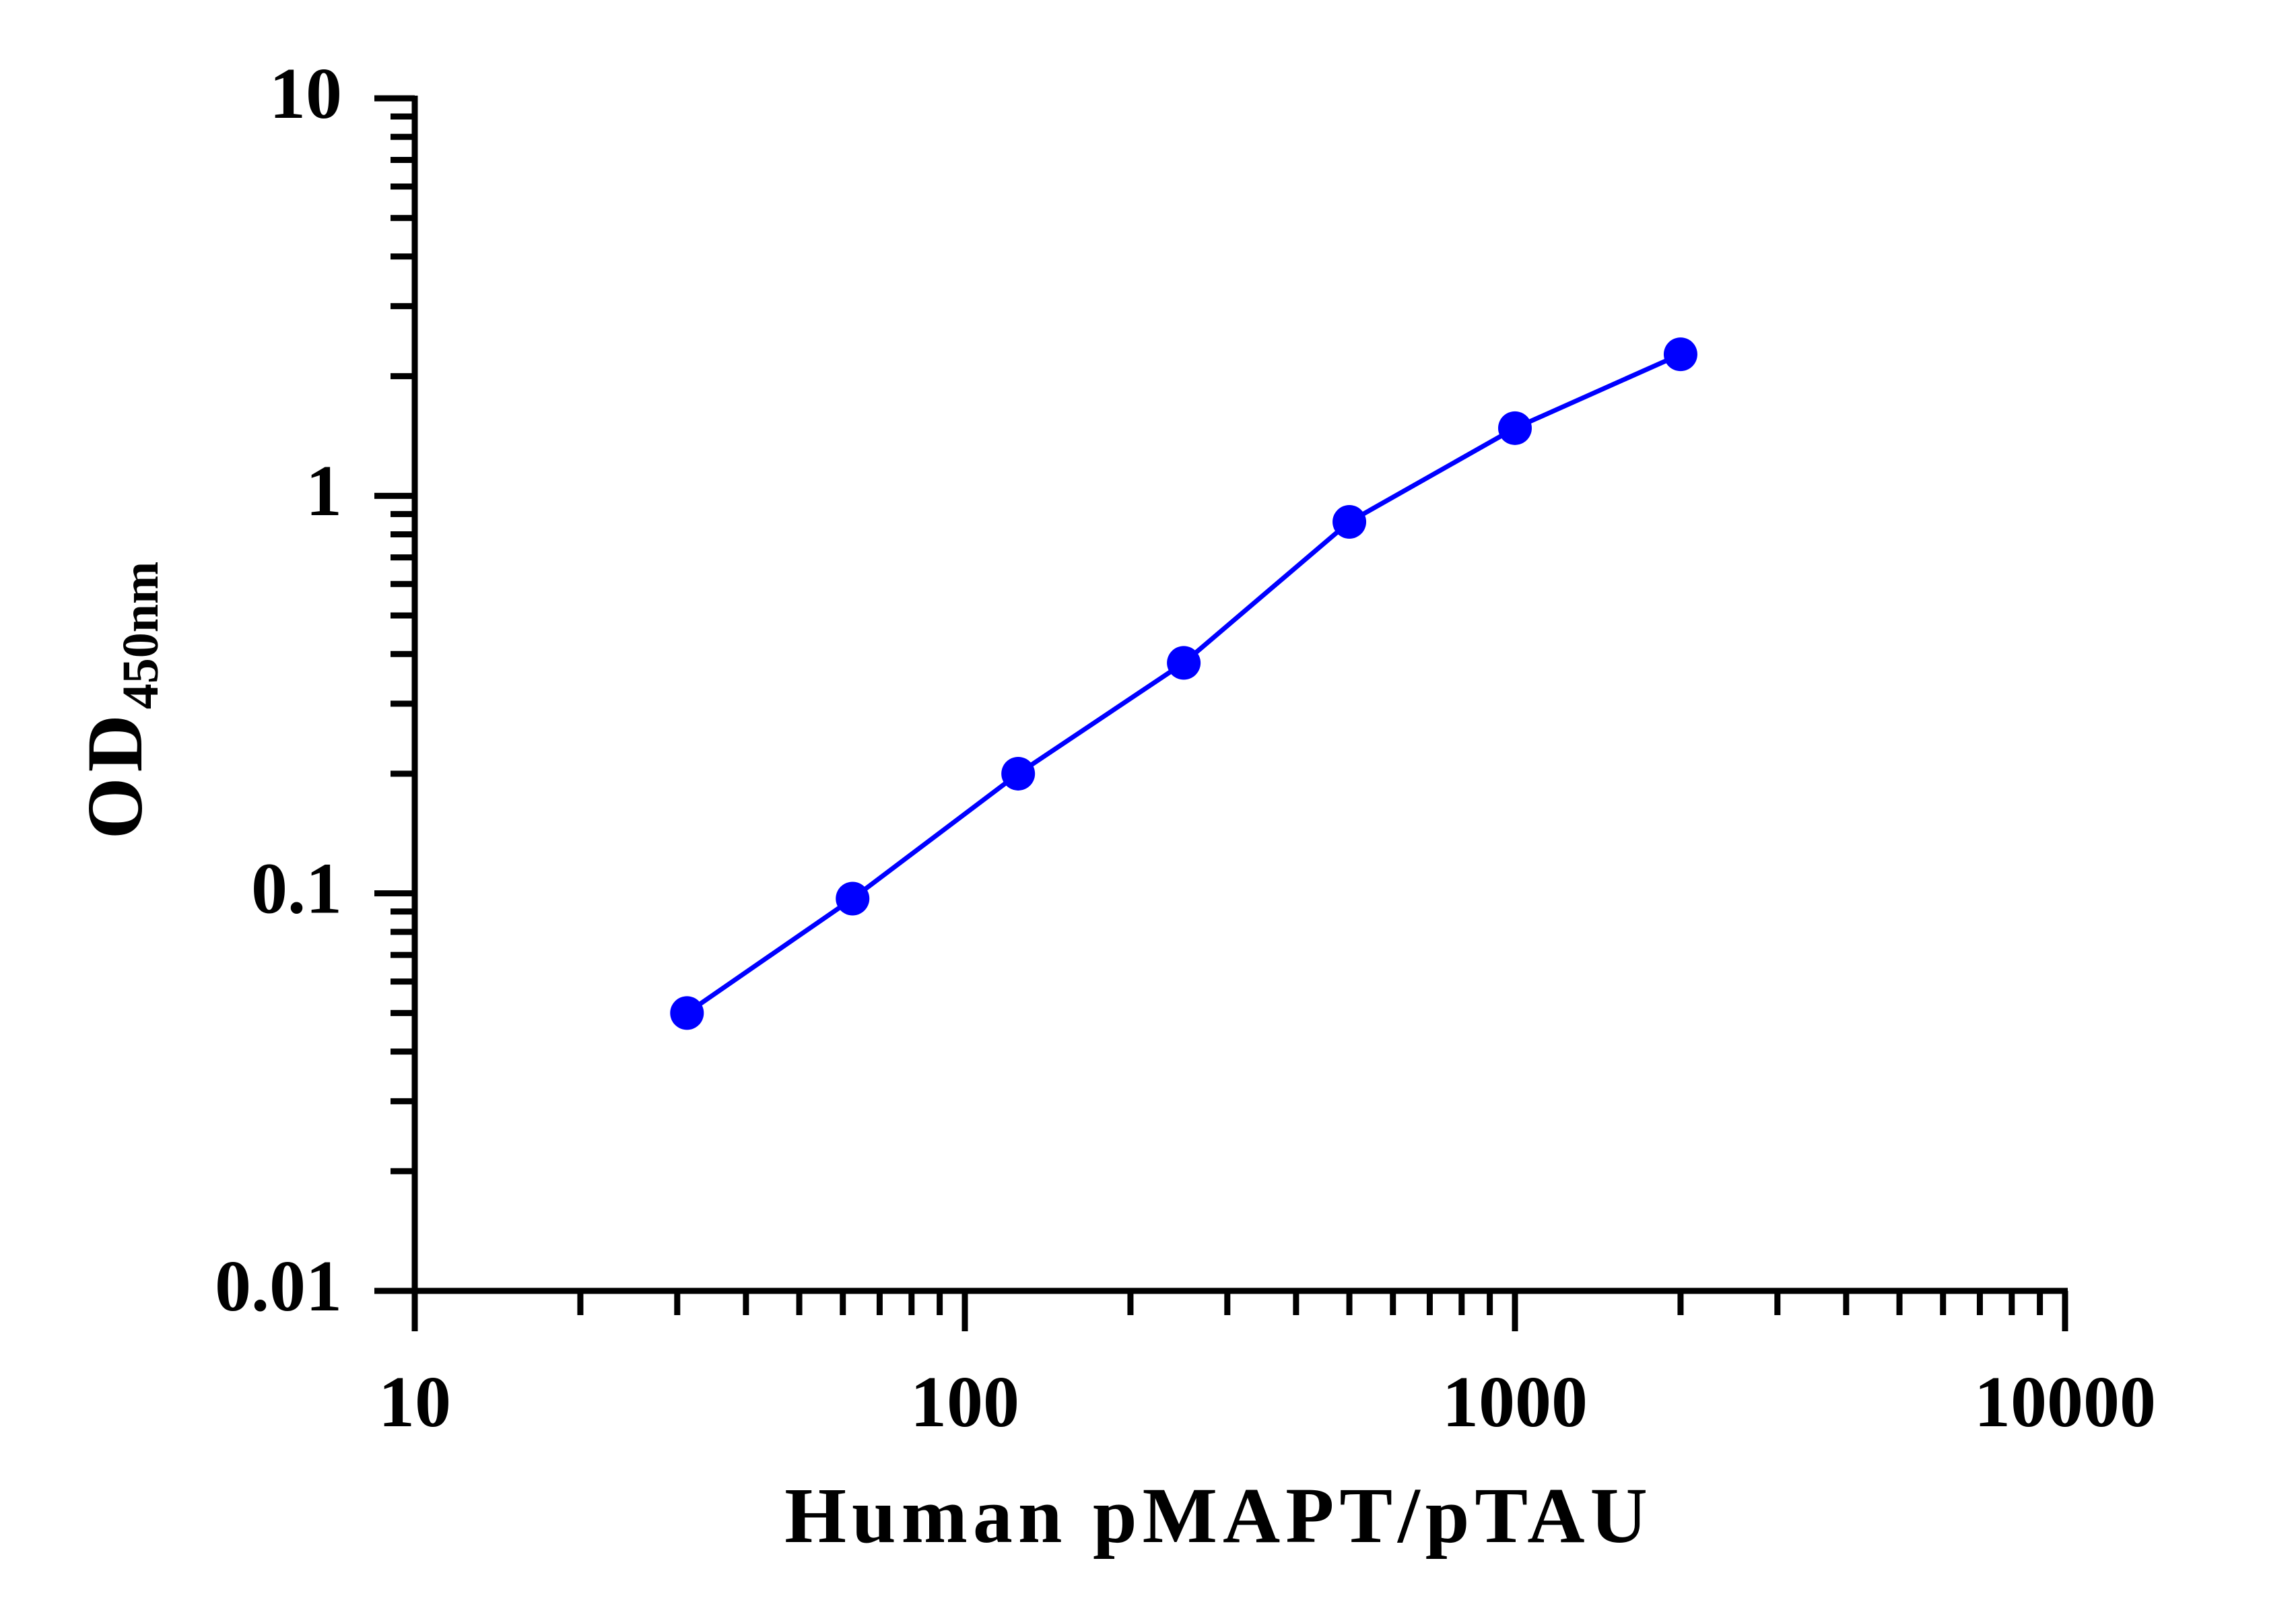 This screenshot has height=1604, width=2296. What do you see at coordinates (964, 1402) in the screenshot?
I see `x-tick-label: 100` at bounding box center [964, 1402].